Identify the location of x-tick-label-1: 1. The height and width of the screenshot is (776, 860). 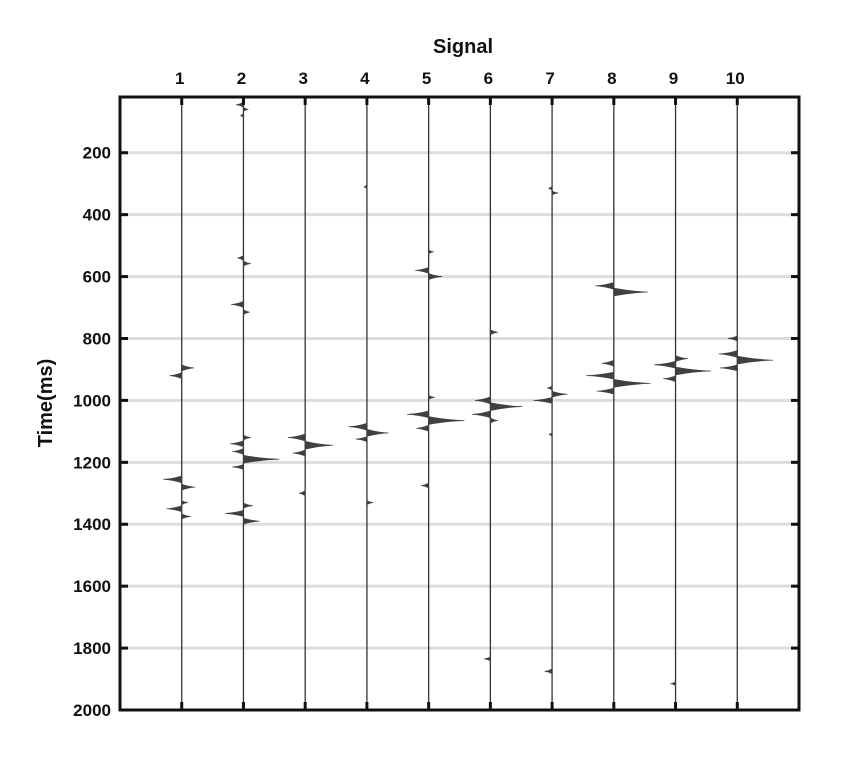
(179, 78).